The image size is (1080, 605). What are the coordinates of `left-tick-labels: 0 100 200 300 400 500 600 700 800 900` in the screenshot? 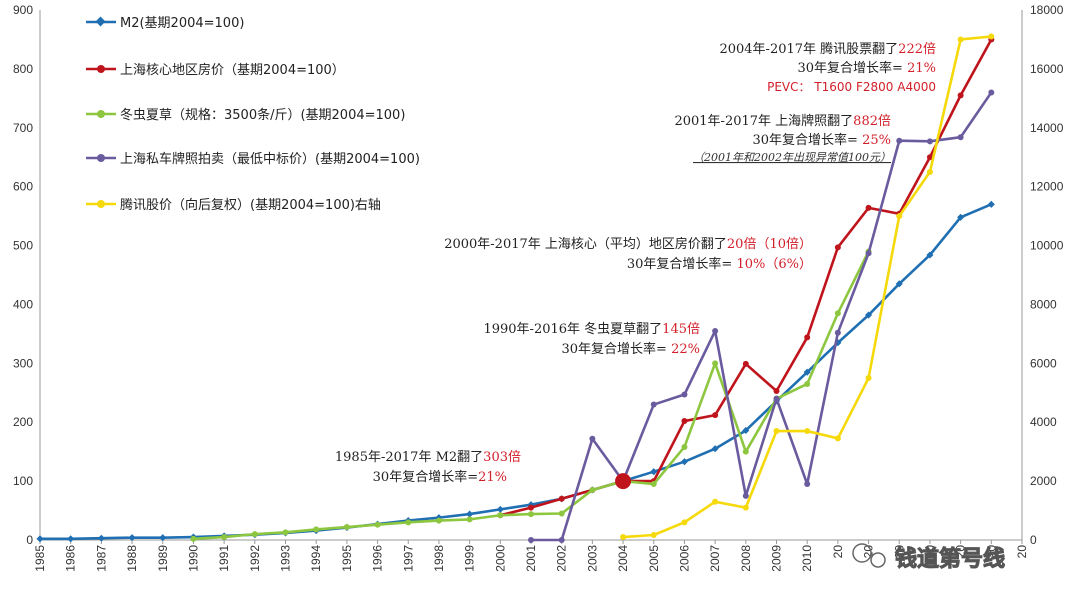 It's located at (23, 275).